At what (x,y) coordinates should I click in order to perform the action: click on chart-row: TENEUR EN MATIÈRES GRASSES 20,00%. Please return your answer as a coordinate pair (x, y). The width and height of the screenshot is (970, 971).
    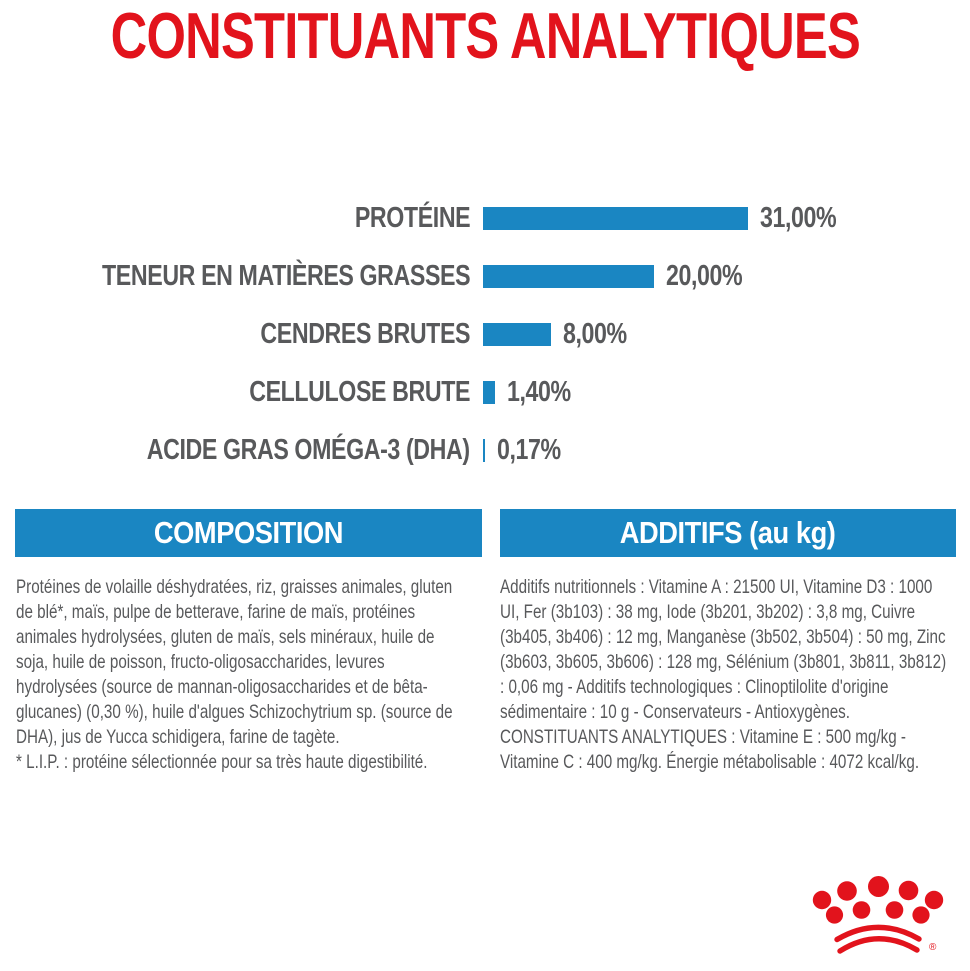
    Looking at the image, I should click on (485, 276).